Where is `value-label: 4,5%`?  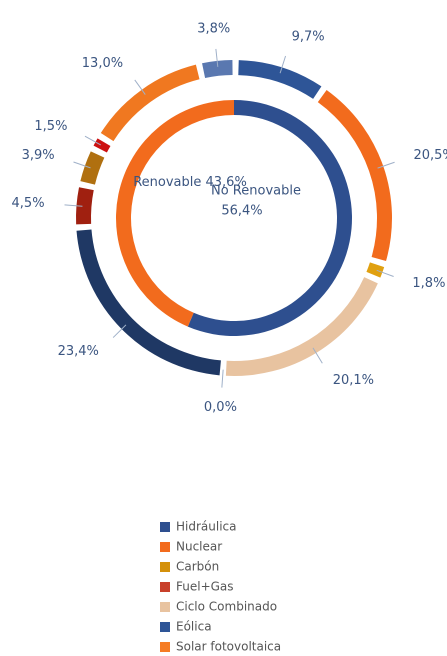 value-label: 4,5% is located at coordinates (28, 203).